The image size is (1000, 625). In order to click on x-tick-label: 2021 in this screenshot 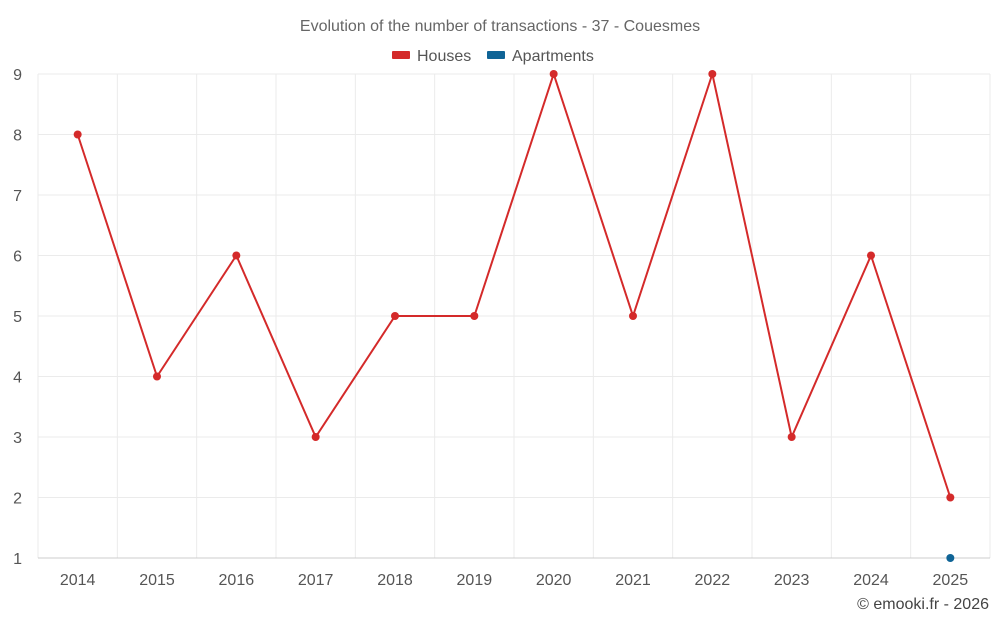, I will do `click(633, 580)`.